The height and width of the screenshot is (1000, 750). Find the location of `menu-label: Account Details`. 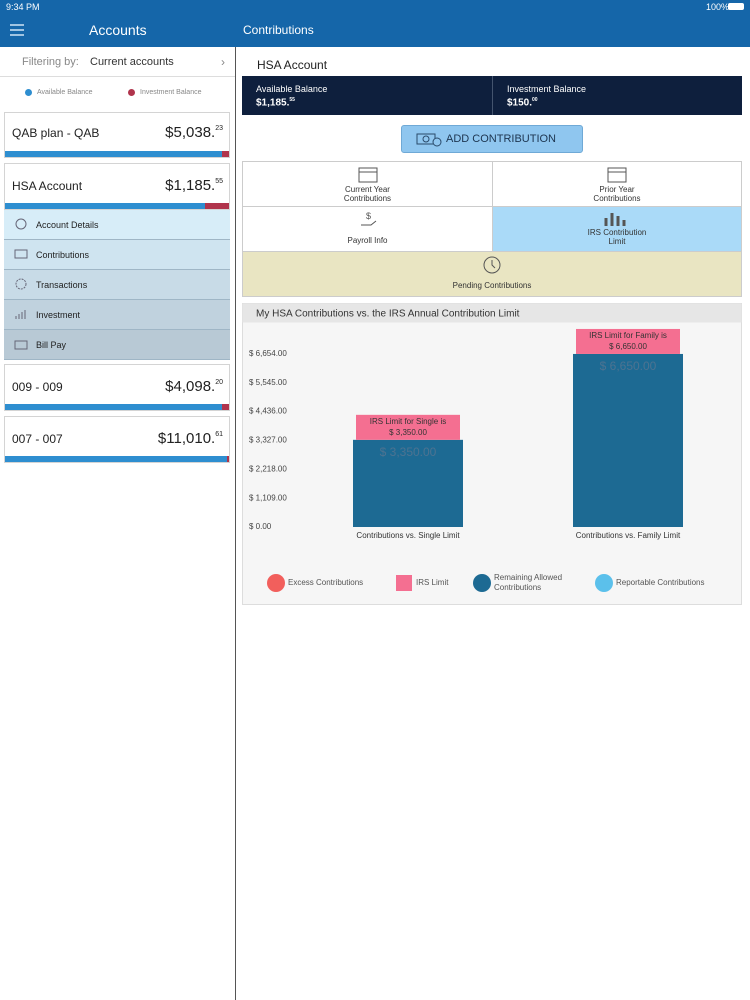

menu-label: Account Details is located at coordinates (67, 225).